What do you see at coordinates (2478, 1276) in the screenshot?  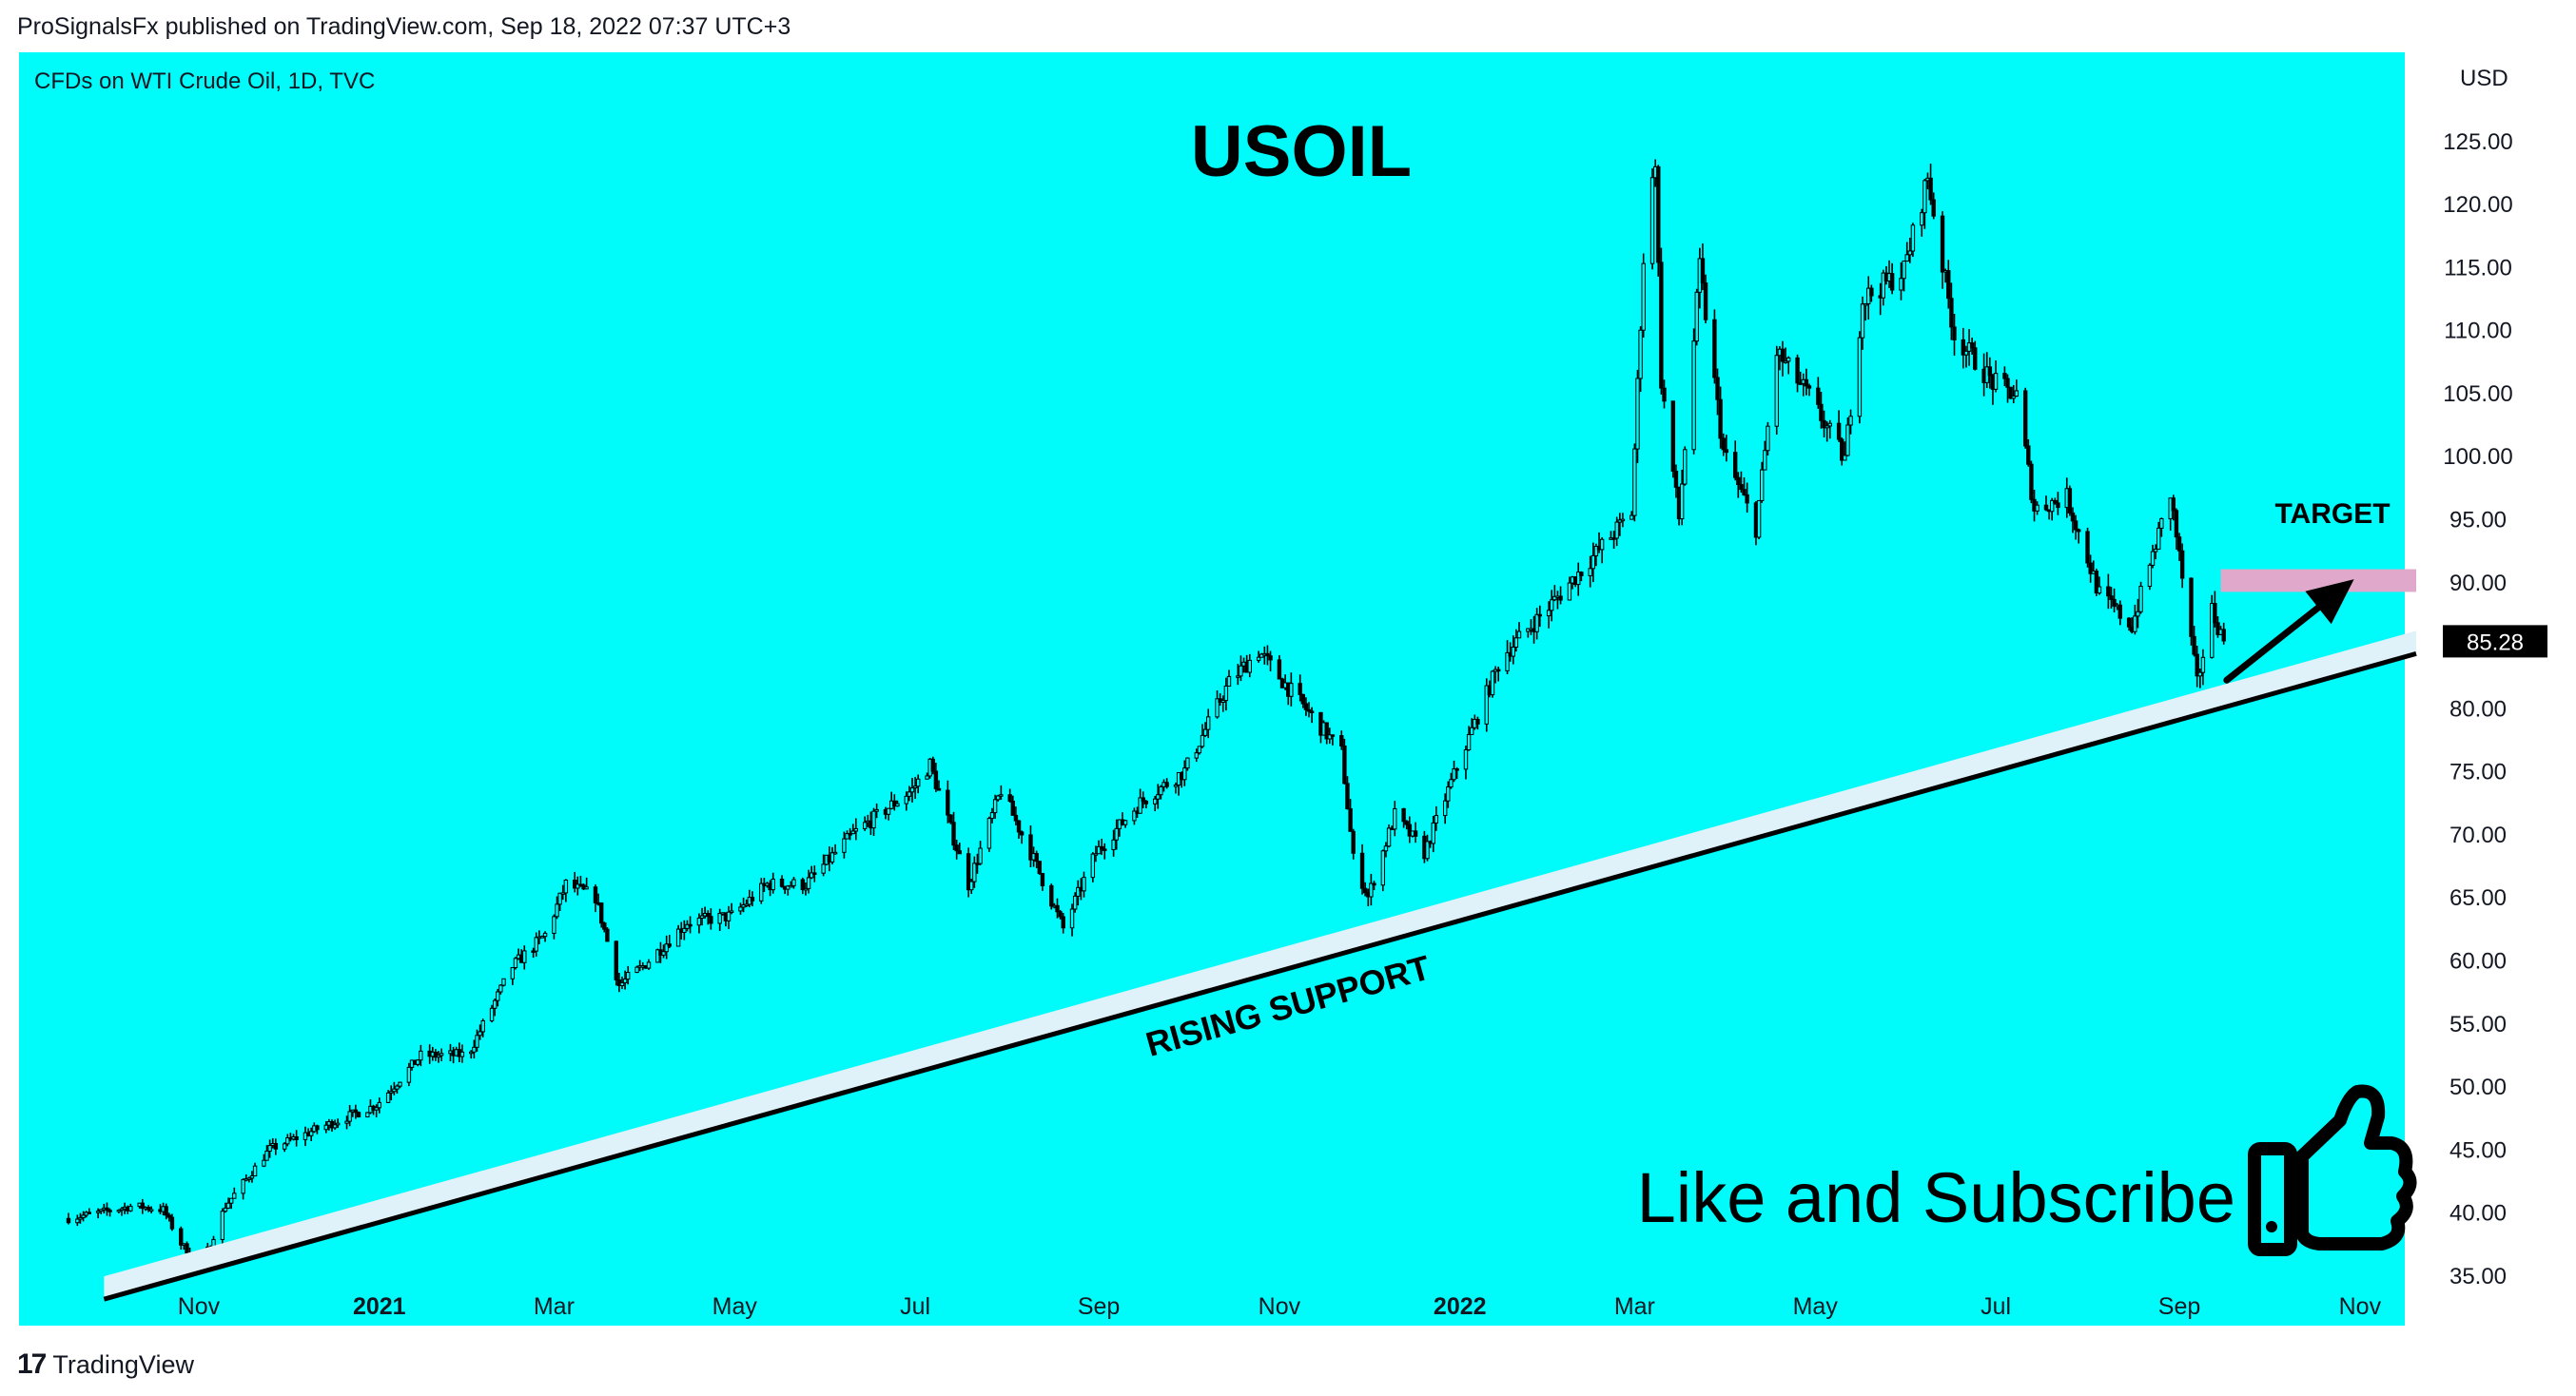 I see `price-tick: 35.00` at bounding box center [2478, 1276].